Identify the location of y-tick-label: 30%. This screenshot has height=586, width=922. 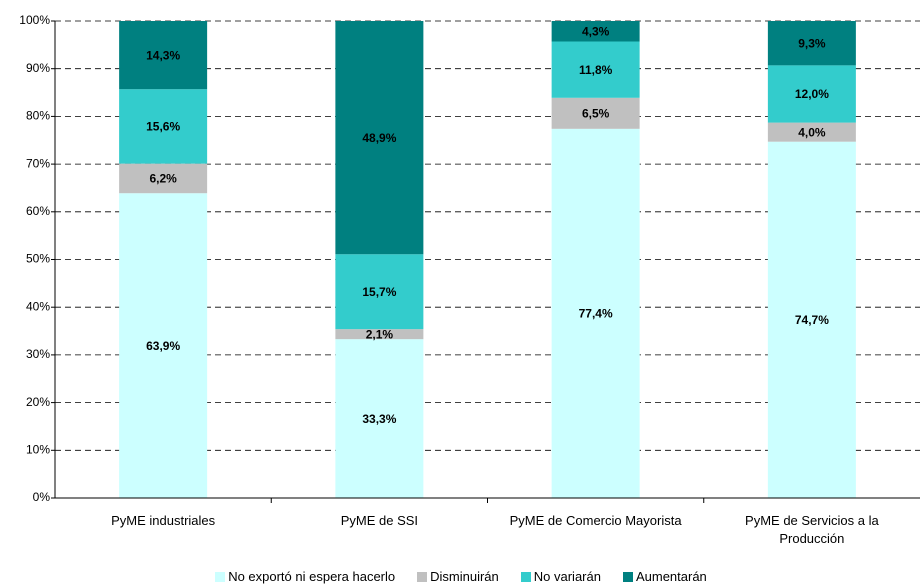
(38, 354).